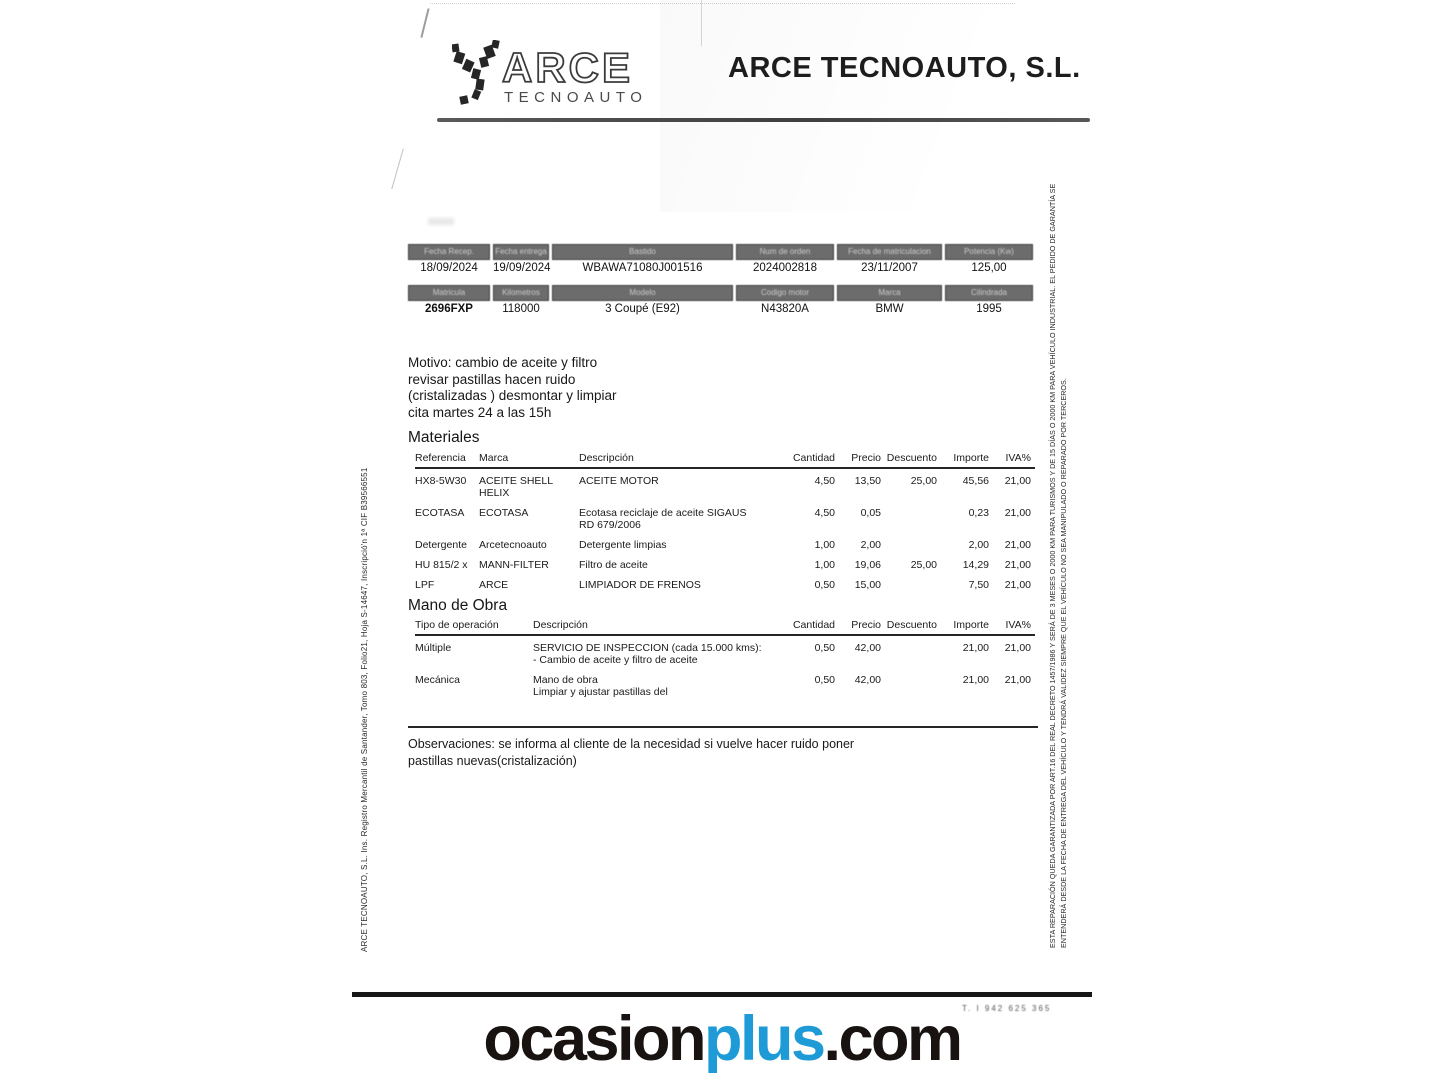  Describe the element at coordinates (437, 680) in the screenshot. I see `tipo-operacion: Mecánica` at that location.